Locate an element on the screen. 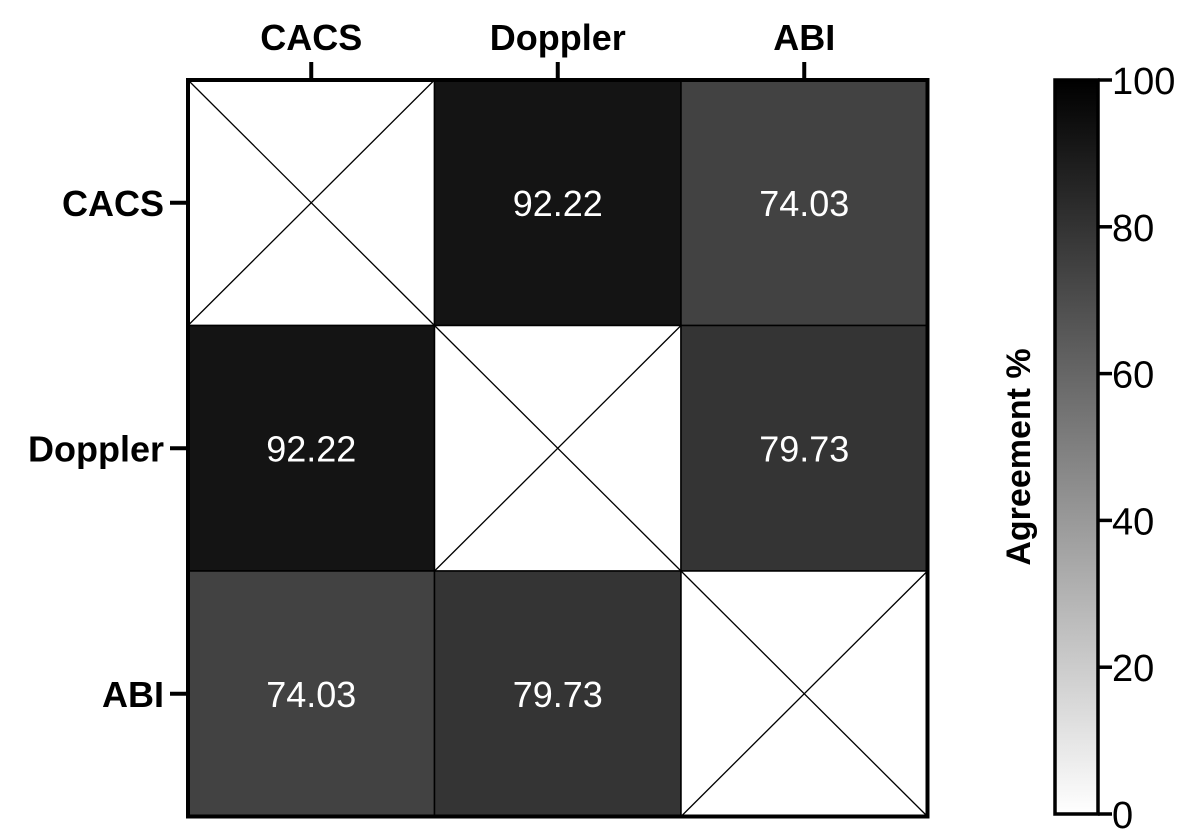  cell-doppler-cacs is located at coordinates (311, 448).